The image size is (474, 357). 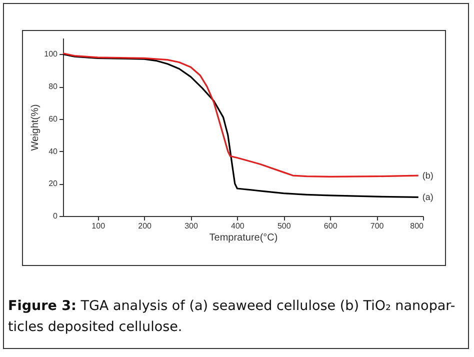 I want to click on y-tick-label: 80, so click(x=53, y=87).